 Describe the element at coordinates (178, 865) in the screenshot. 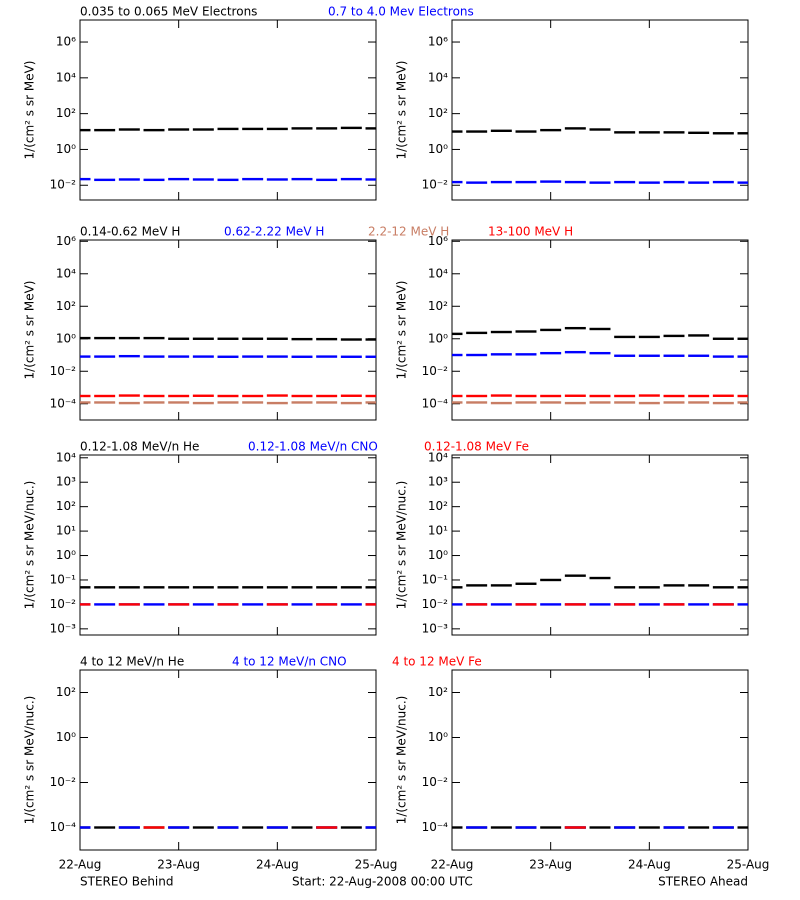

I see `x-tick-label: 23-Aug` at that location.